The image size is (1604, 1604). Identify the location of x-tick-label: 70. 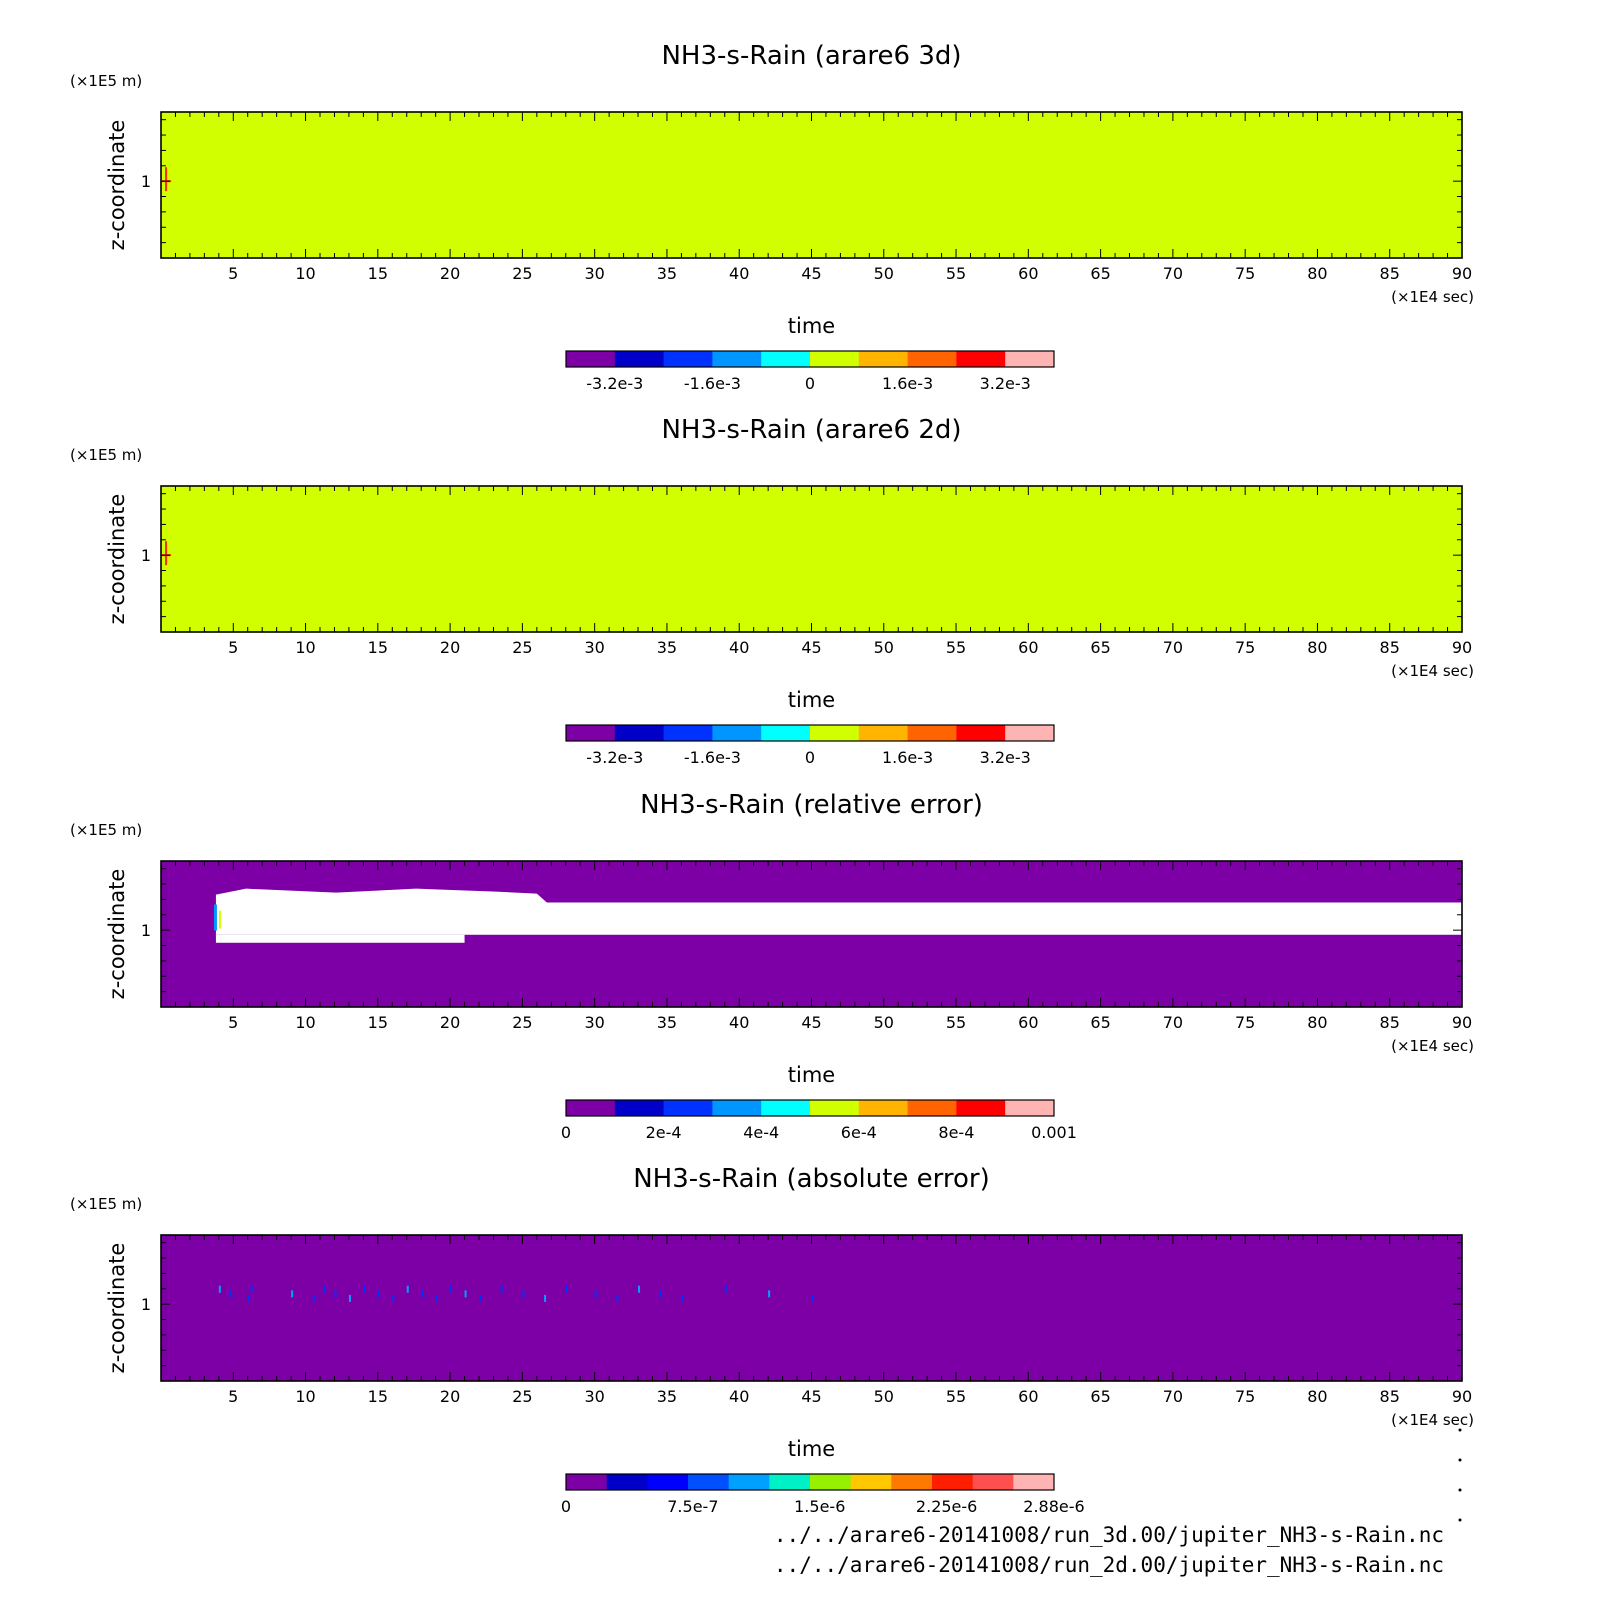
(1173, 647).